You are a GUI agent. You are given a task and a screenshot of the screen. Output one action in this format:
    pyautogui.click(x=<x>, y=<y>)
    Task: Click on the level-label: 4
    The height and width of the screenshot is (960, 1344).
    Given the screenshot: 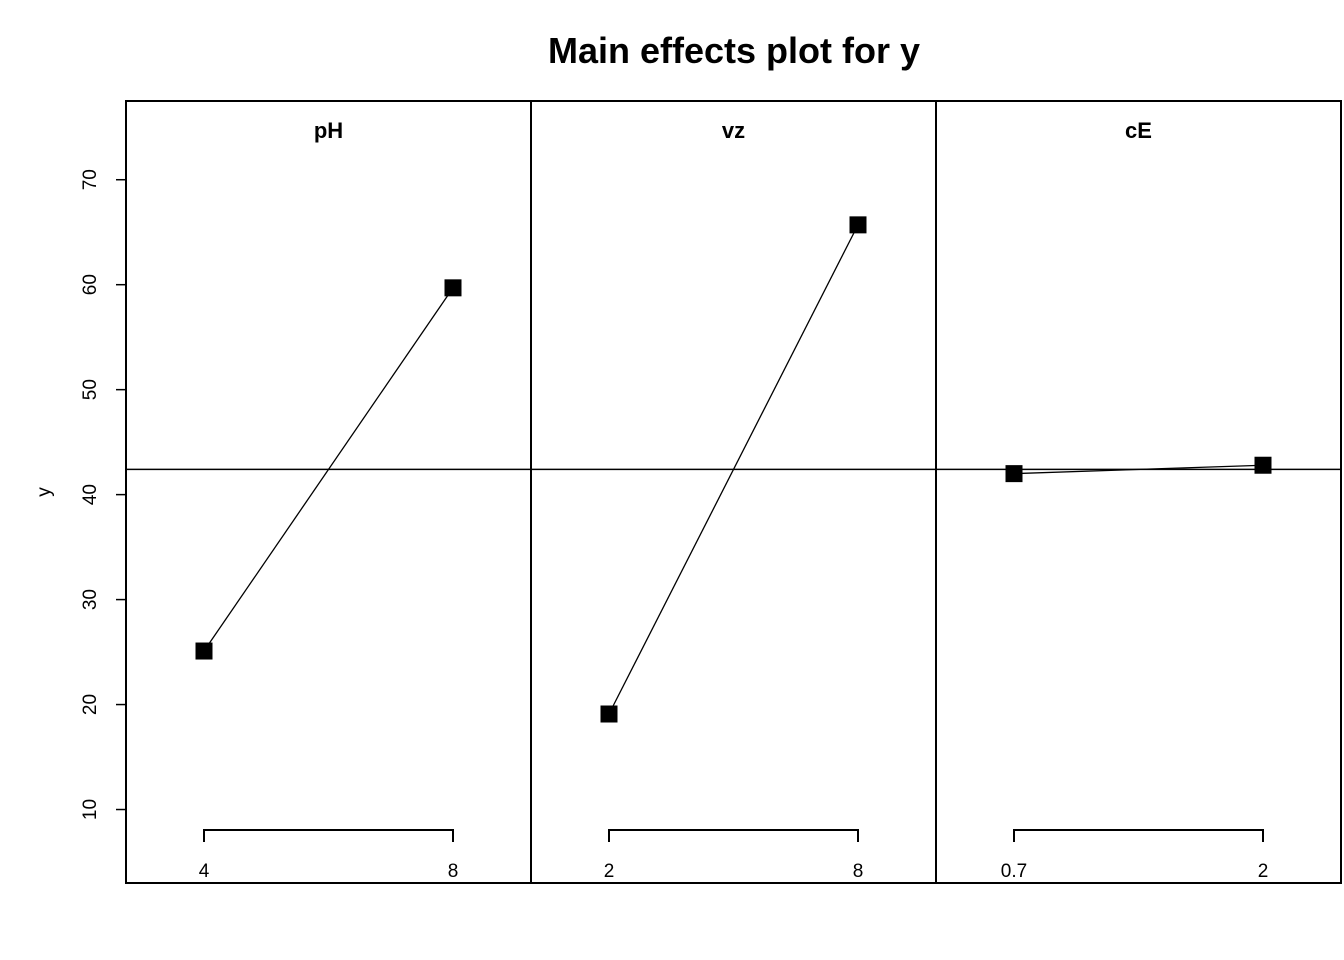 What is the action you would take?
    pyautogui.click(x=204, y=871)
    